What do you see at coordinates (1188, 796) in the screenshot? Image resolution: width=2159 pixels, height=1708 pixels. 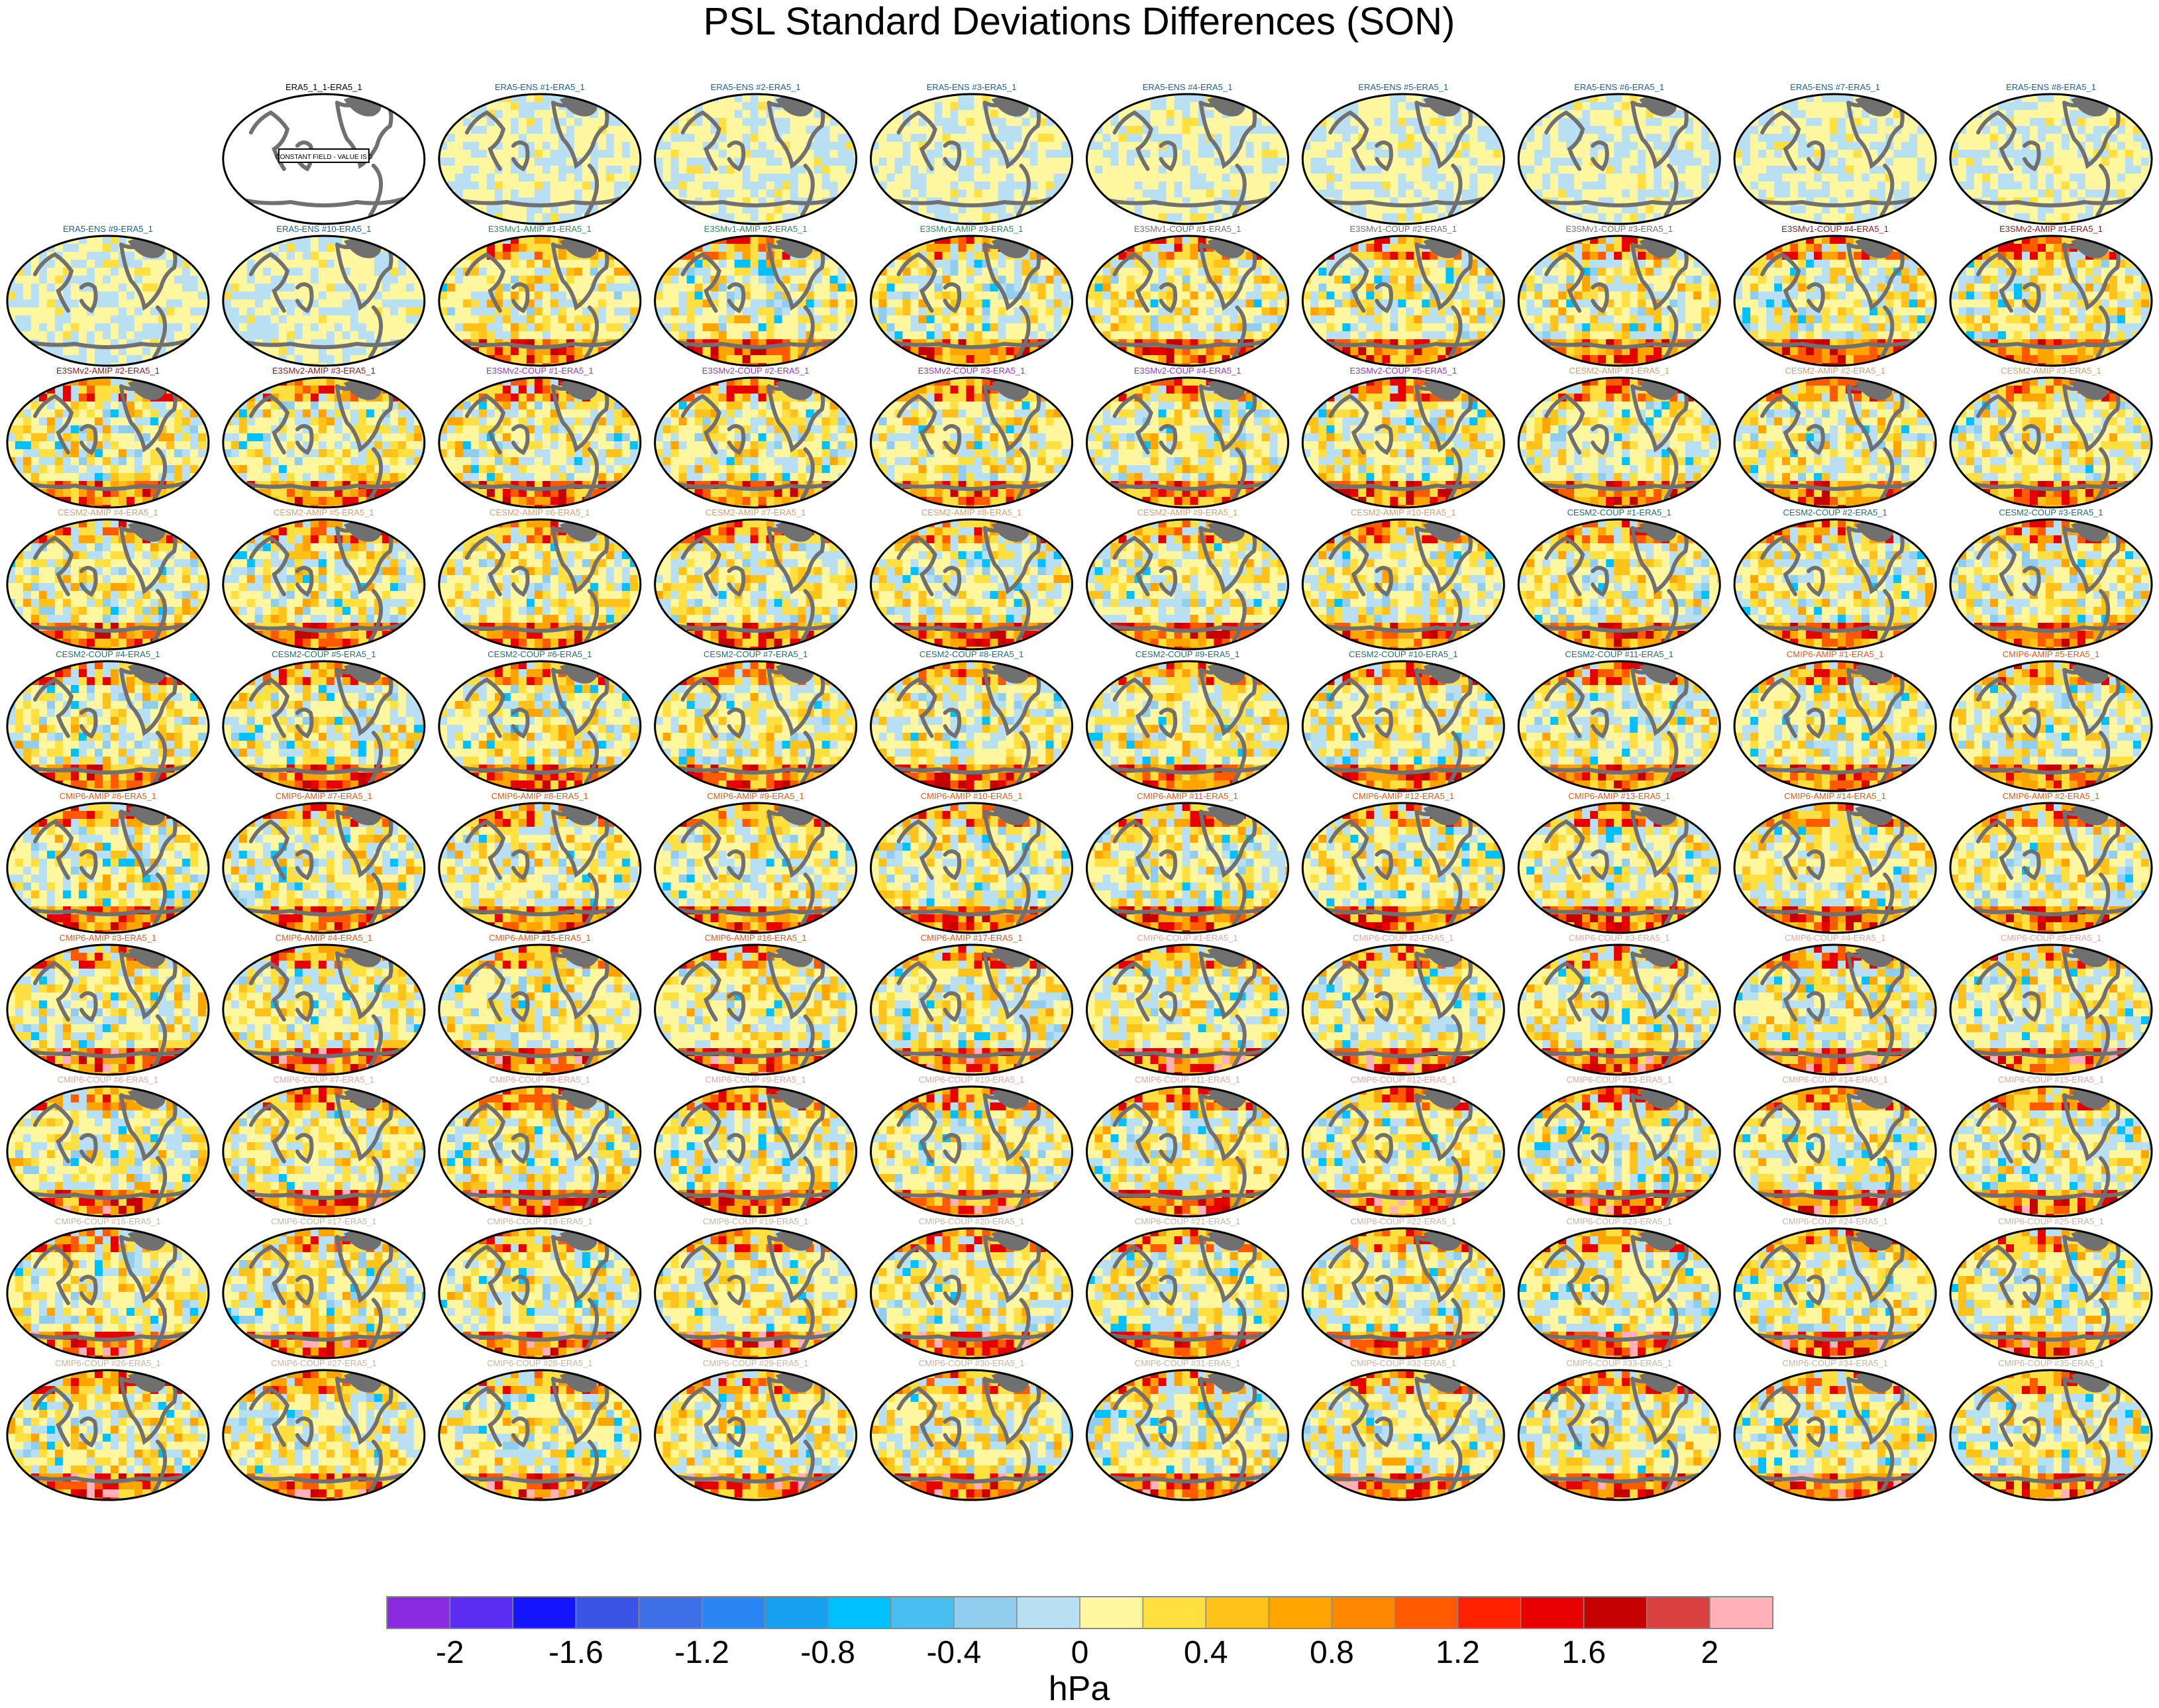 I see `panel-label: CMIP6-AMIP #11-ERA5_1` at bounding box center [1188, 796].